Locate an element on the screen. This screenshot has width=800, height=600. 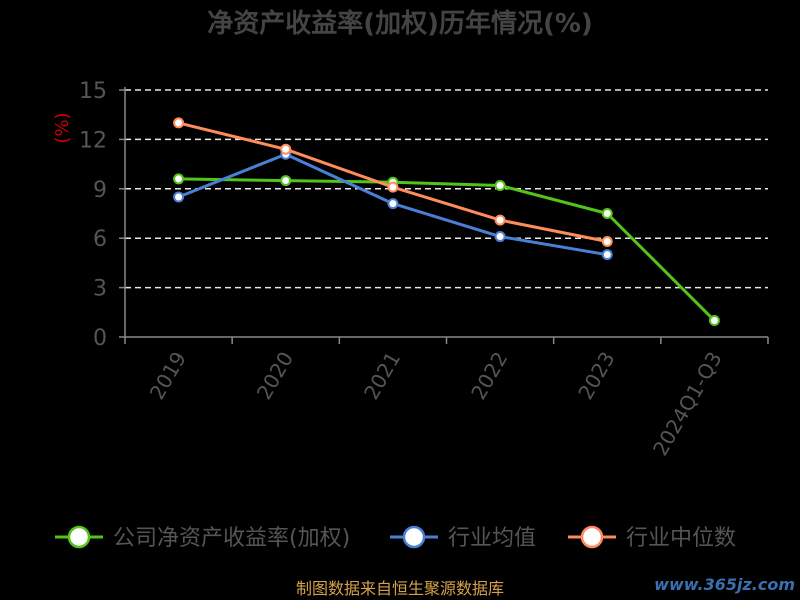
legend-label: 行业均值 is located at coordinates (492, 538).